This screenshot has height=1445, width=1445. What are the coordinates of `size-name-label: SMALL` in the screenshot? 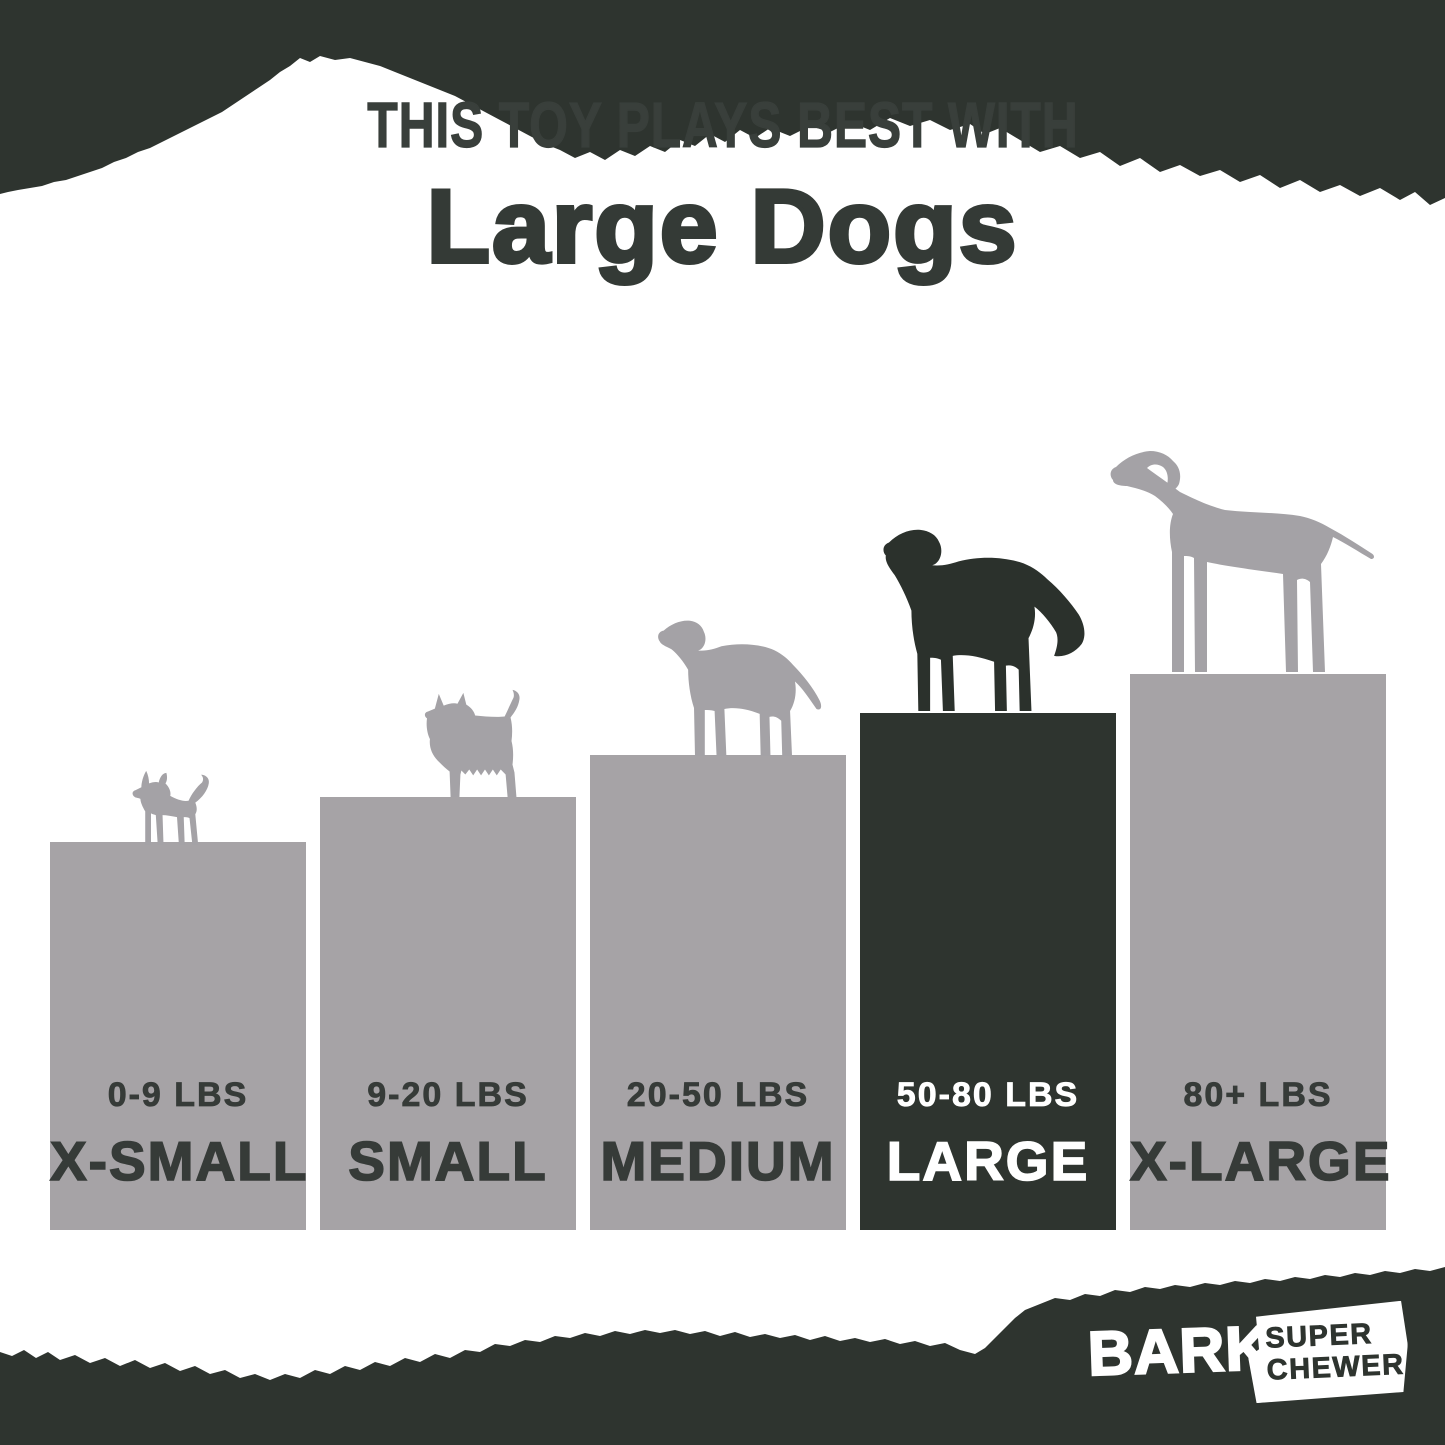 It's located at (447, 1161).